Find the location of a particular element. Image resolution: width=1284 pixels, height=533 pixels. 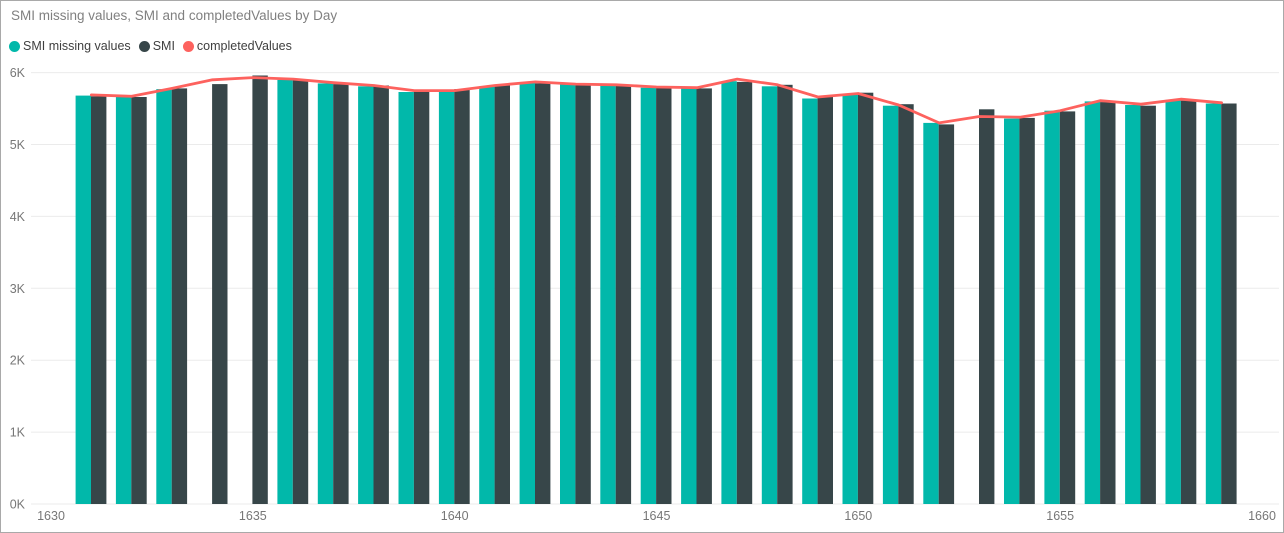

legend: SMI missing values SMI completedValues is located at coordinates (154, 46).